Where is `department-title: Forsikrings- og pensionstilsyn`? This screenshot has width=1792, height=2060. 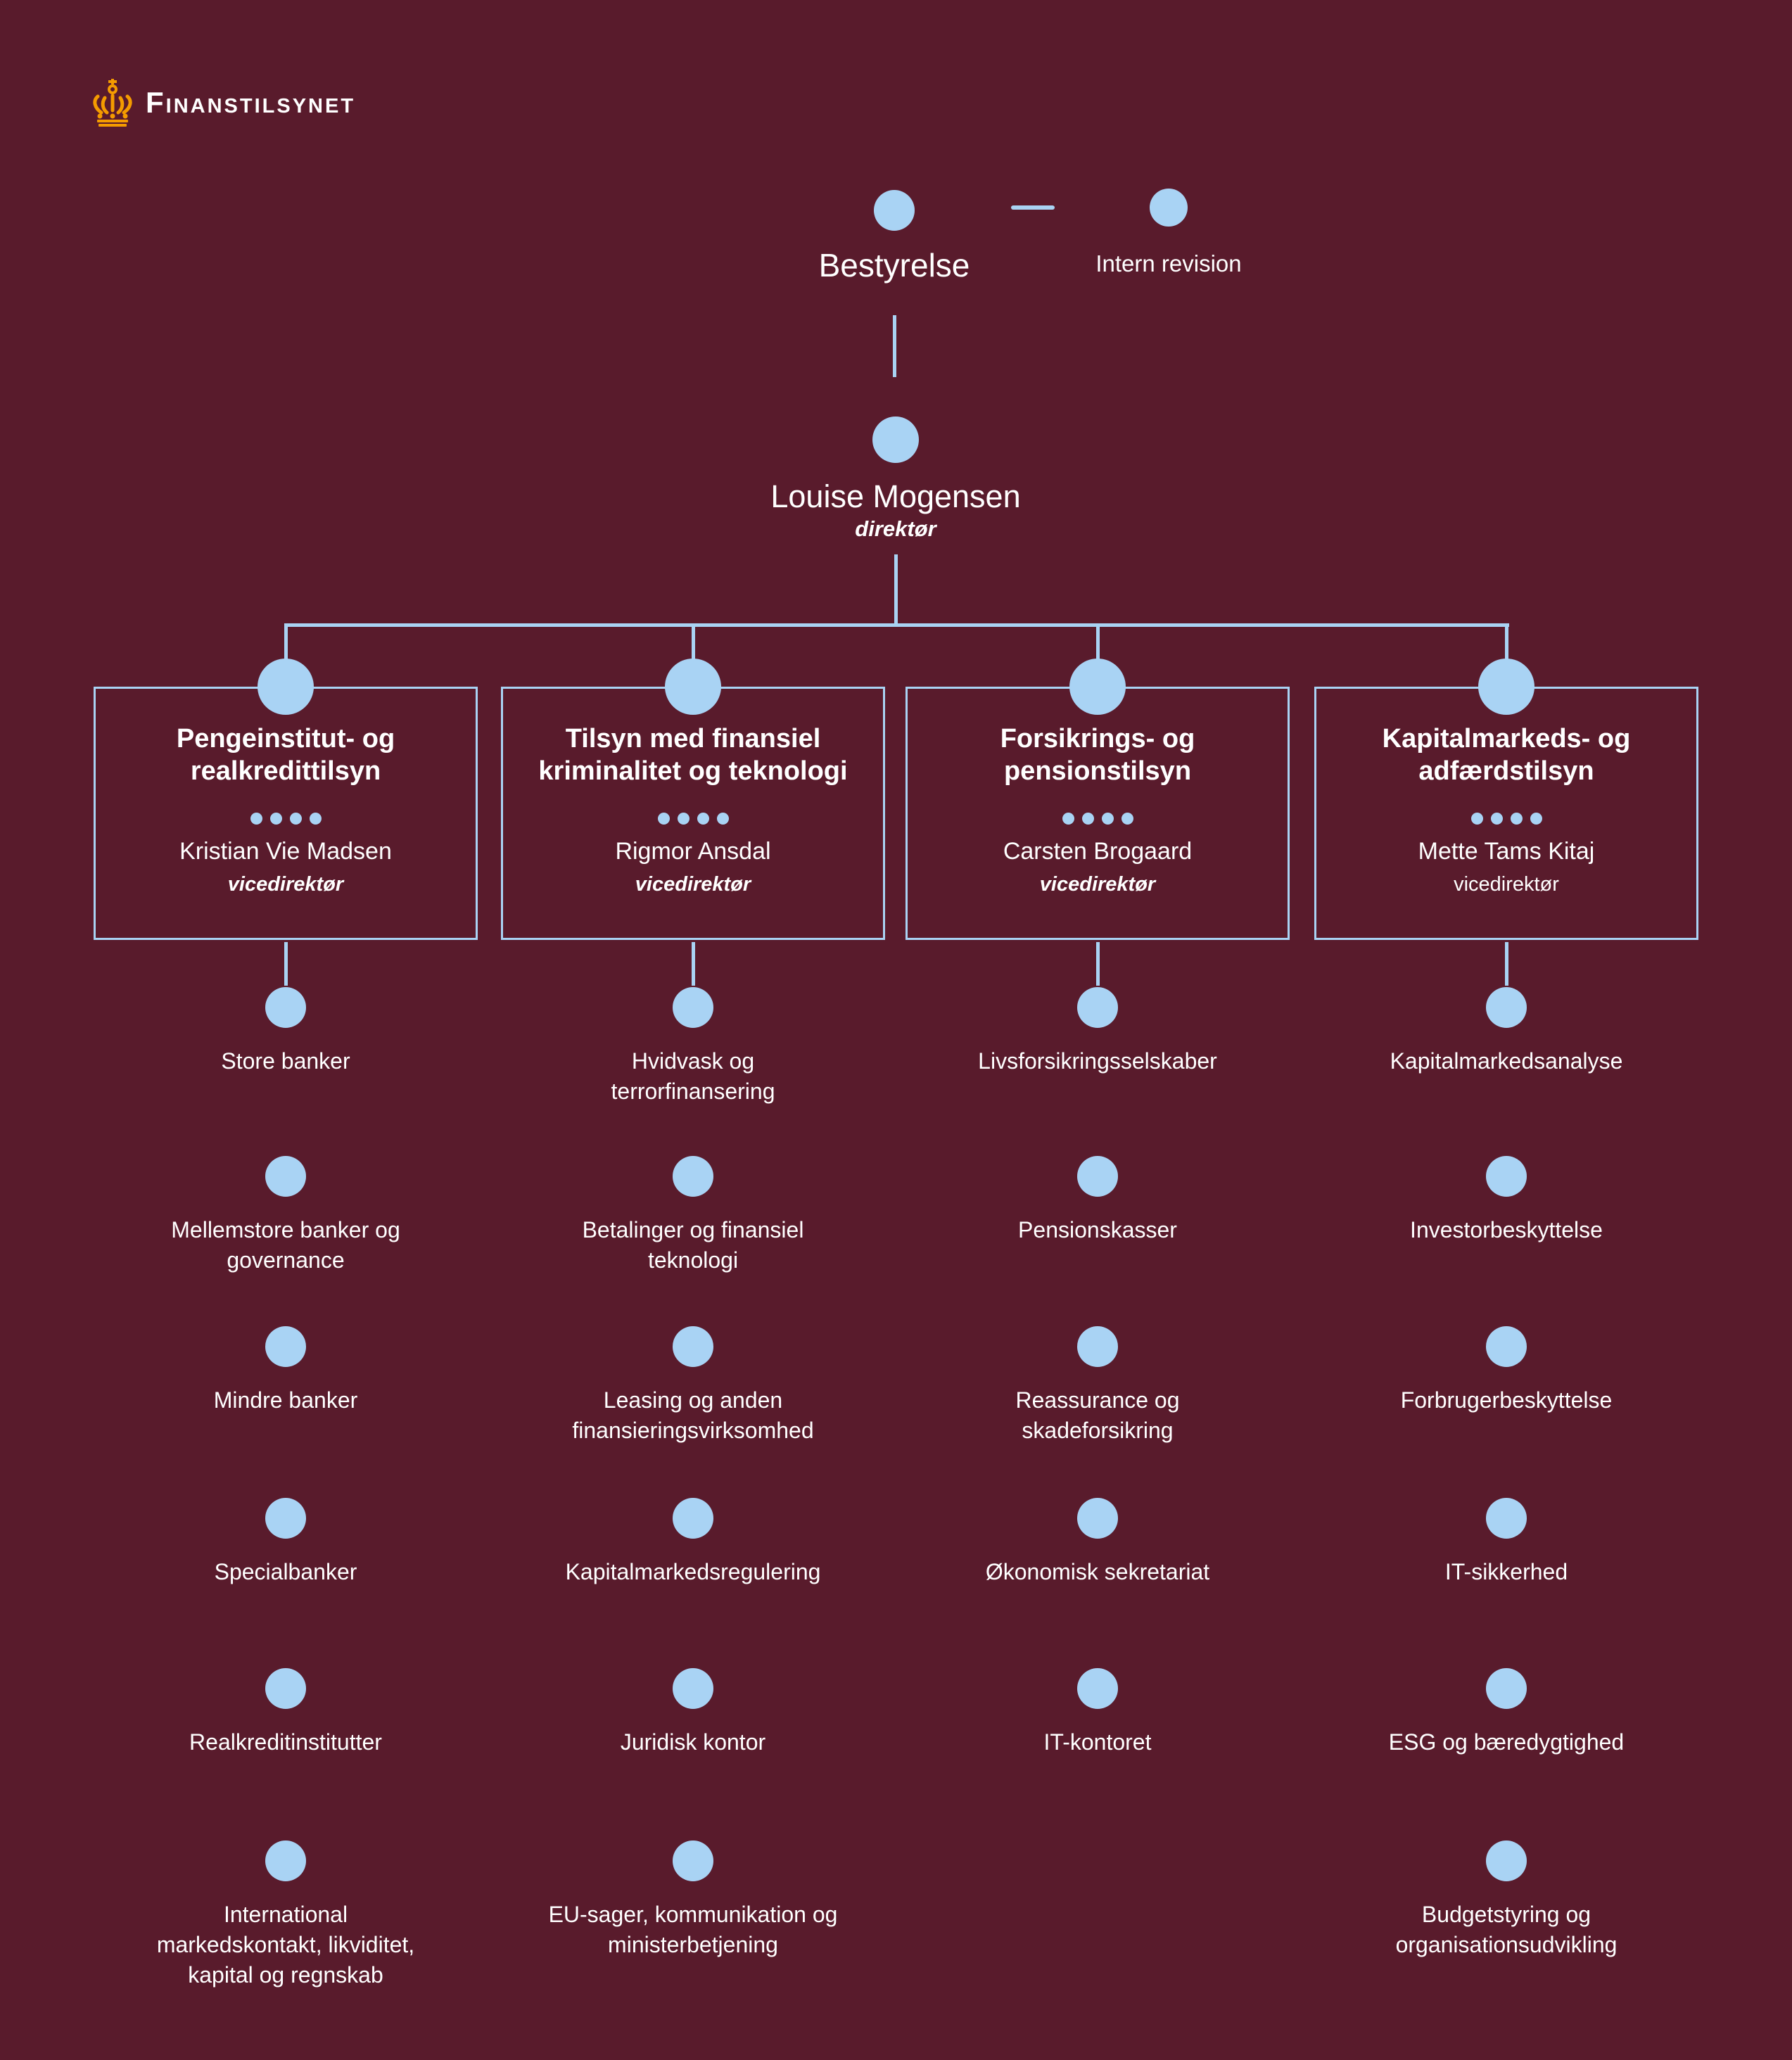 department-title: Forsikrings- og pensionstilsyn is located at coordinates (1097, 755).